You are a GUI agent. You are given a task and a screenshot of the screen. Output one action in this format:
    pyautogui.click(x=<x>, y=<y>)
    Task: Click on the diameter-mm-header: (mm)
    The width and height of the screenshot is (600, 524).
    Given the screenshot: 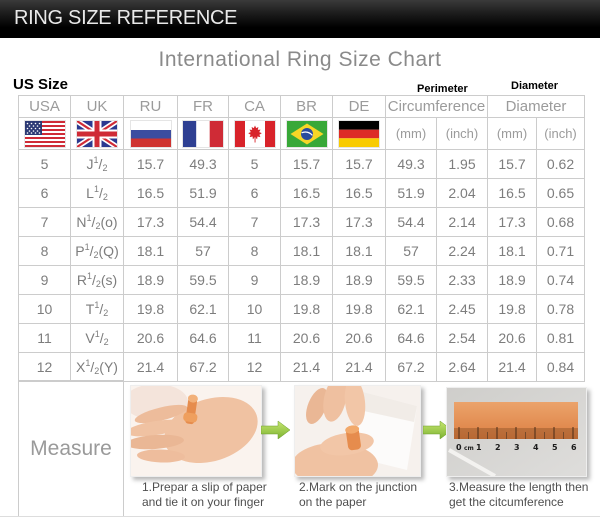 What is the action you would take?
    pyautogui.click(x=512, y=133)
    